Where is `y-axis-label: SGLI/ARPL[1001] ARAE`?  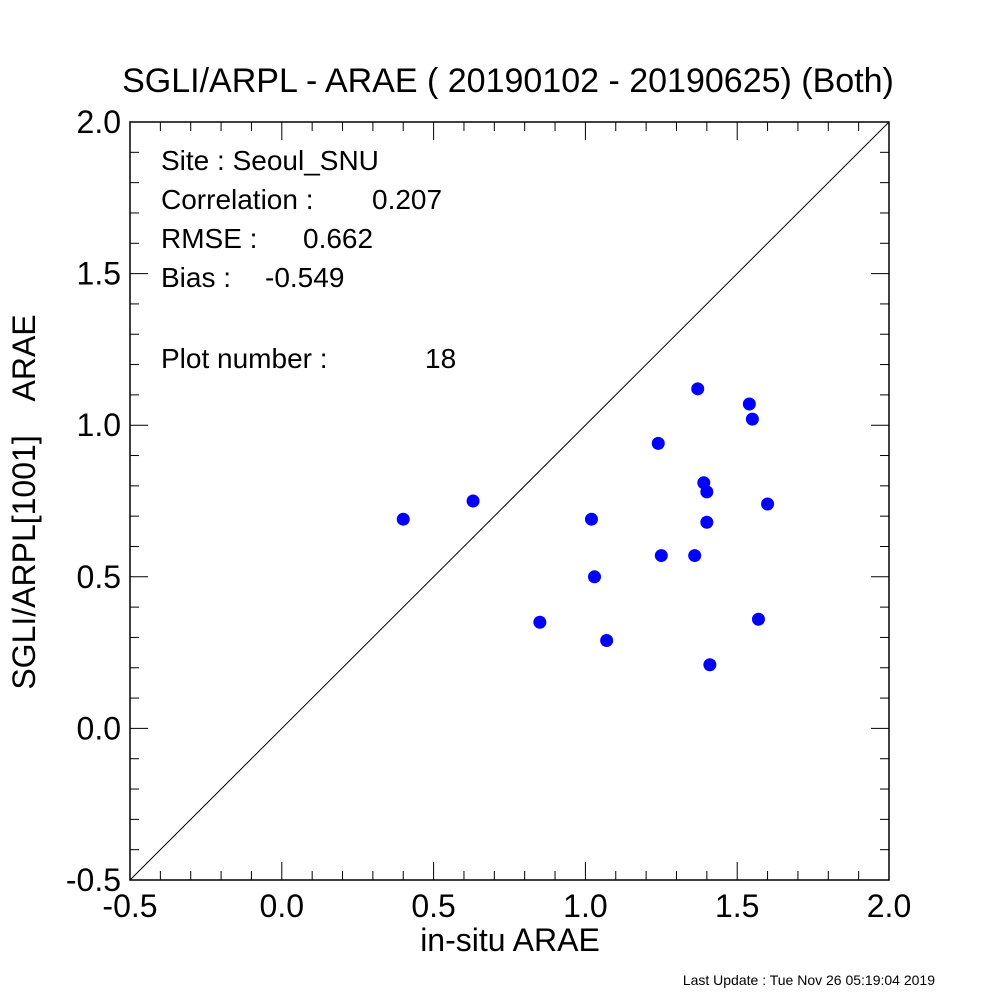 y-axis-label: SGLI/ARPL[1001] ARAE is located at coordinates (24, 501).